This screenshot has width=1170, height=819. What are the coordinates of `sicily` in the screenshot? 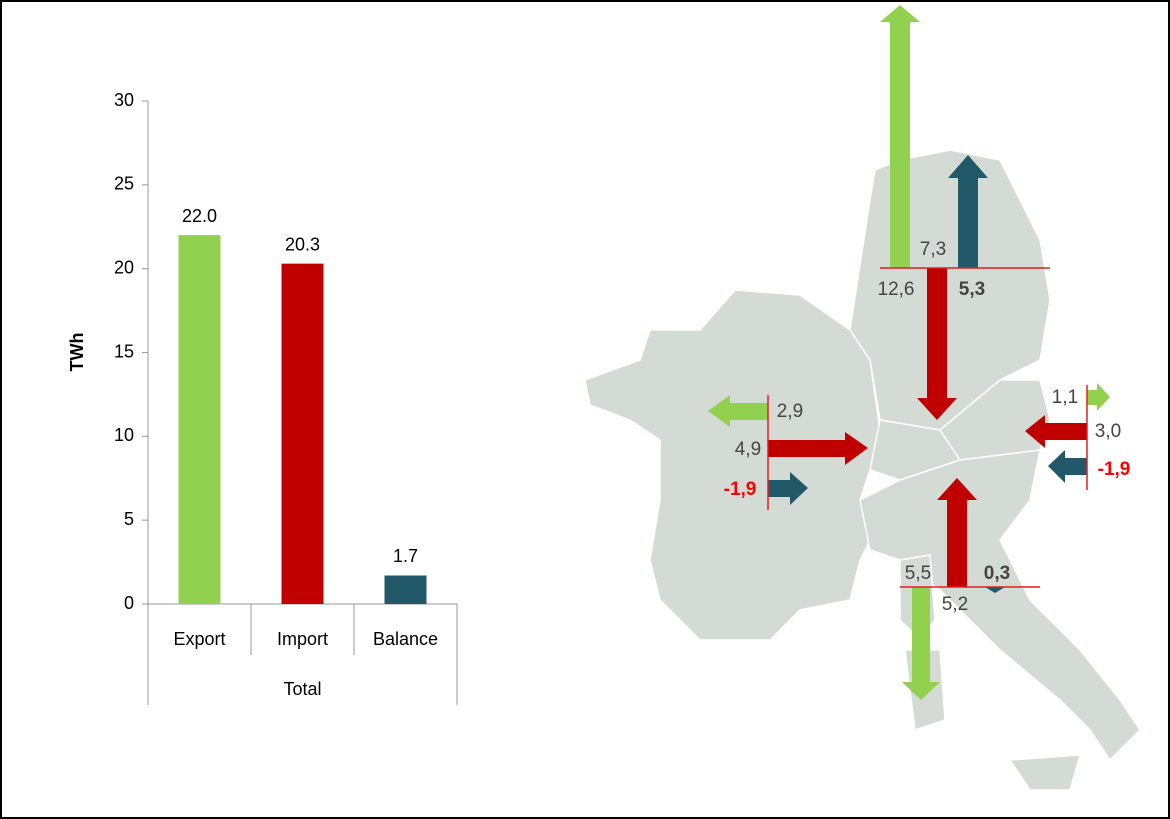 It's located at (1045, 772).